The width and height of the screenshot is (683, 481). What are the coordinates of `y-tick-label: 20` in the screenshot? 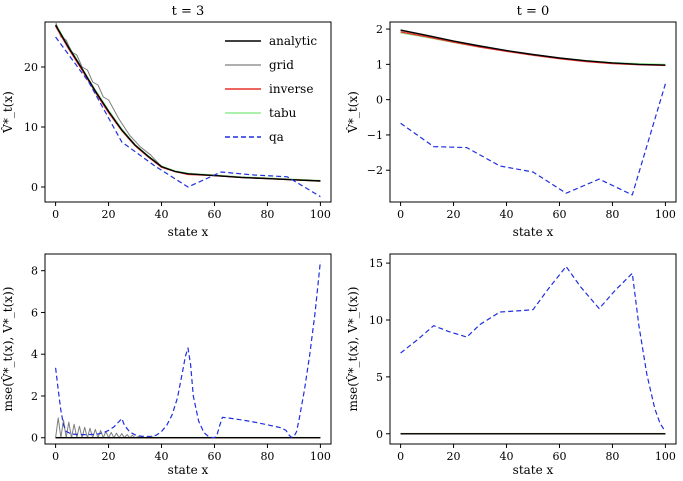 It's located at (31, 67).